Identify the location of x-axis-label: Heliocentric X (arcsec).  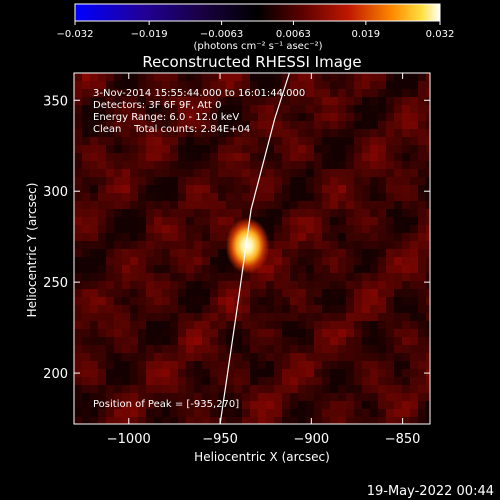
(262, 457).